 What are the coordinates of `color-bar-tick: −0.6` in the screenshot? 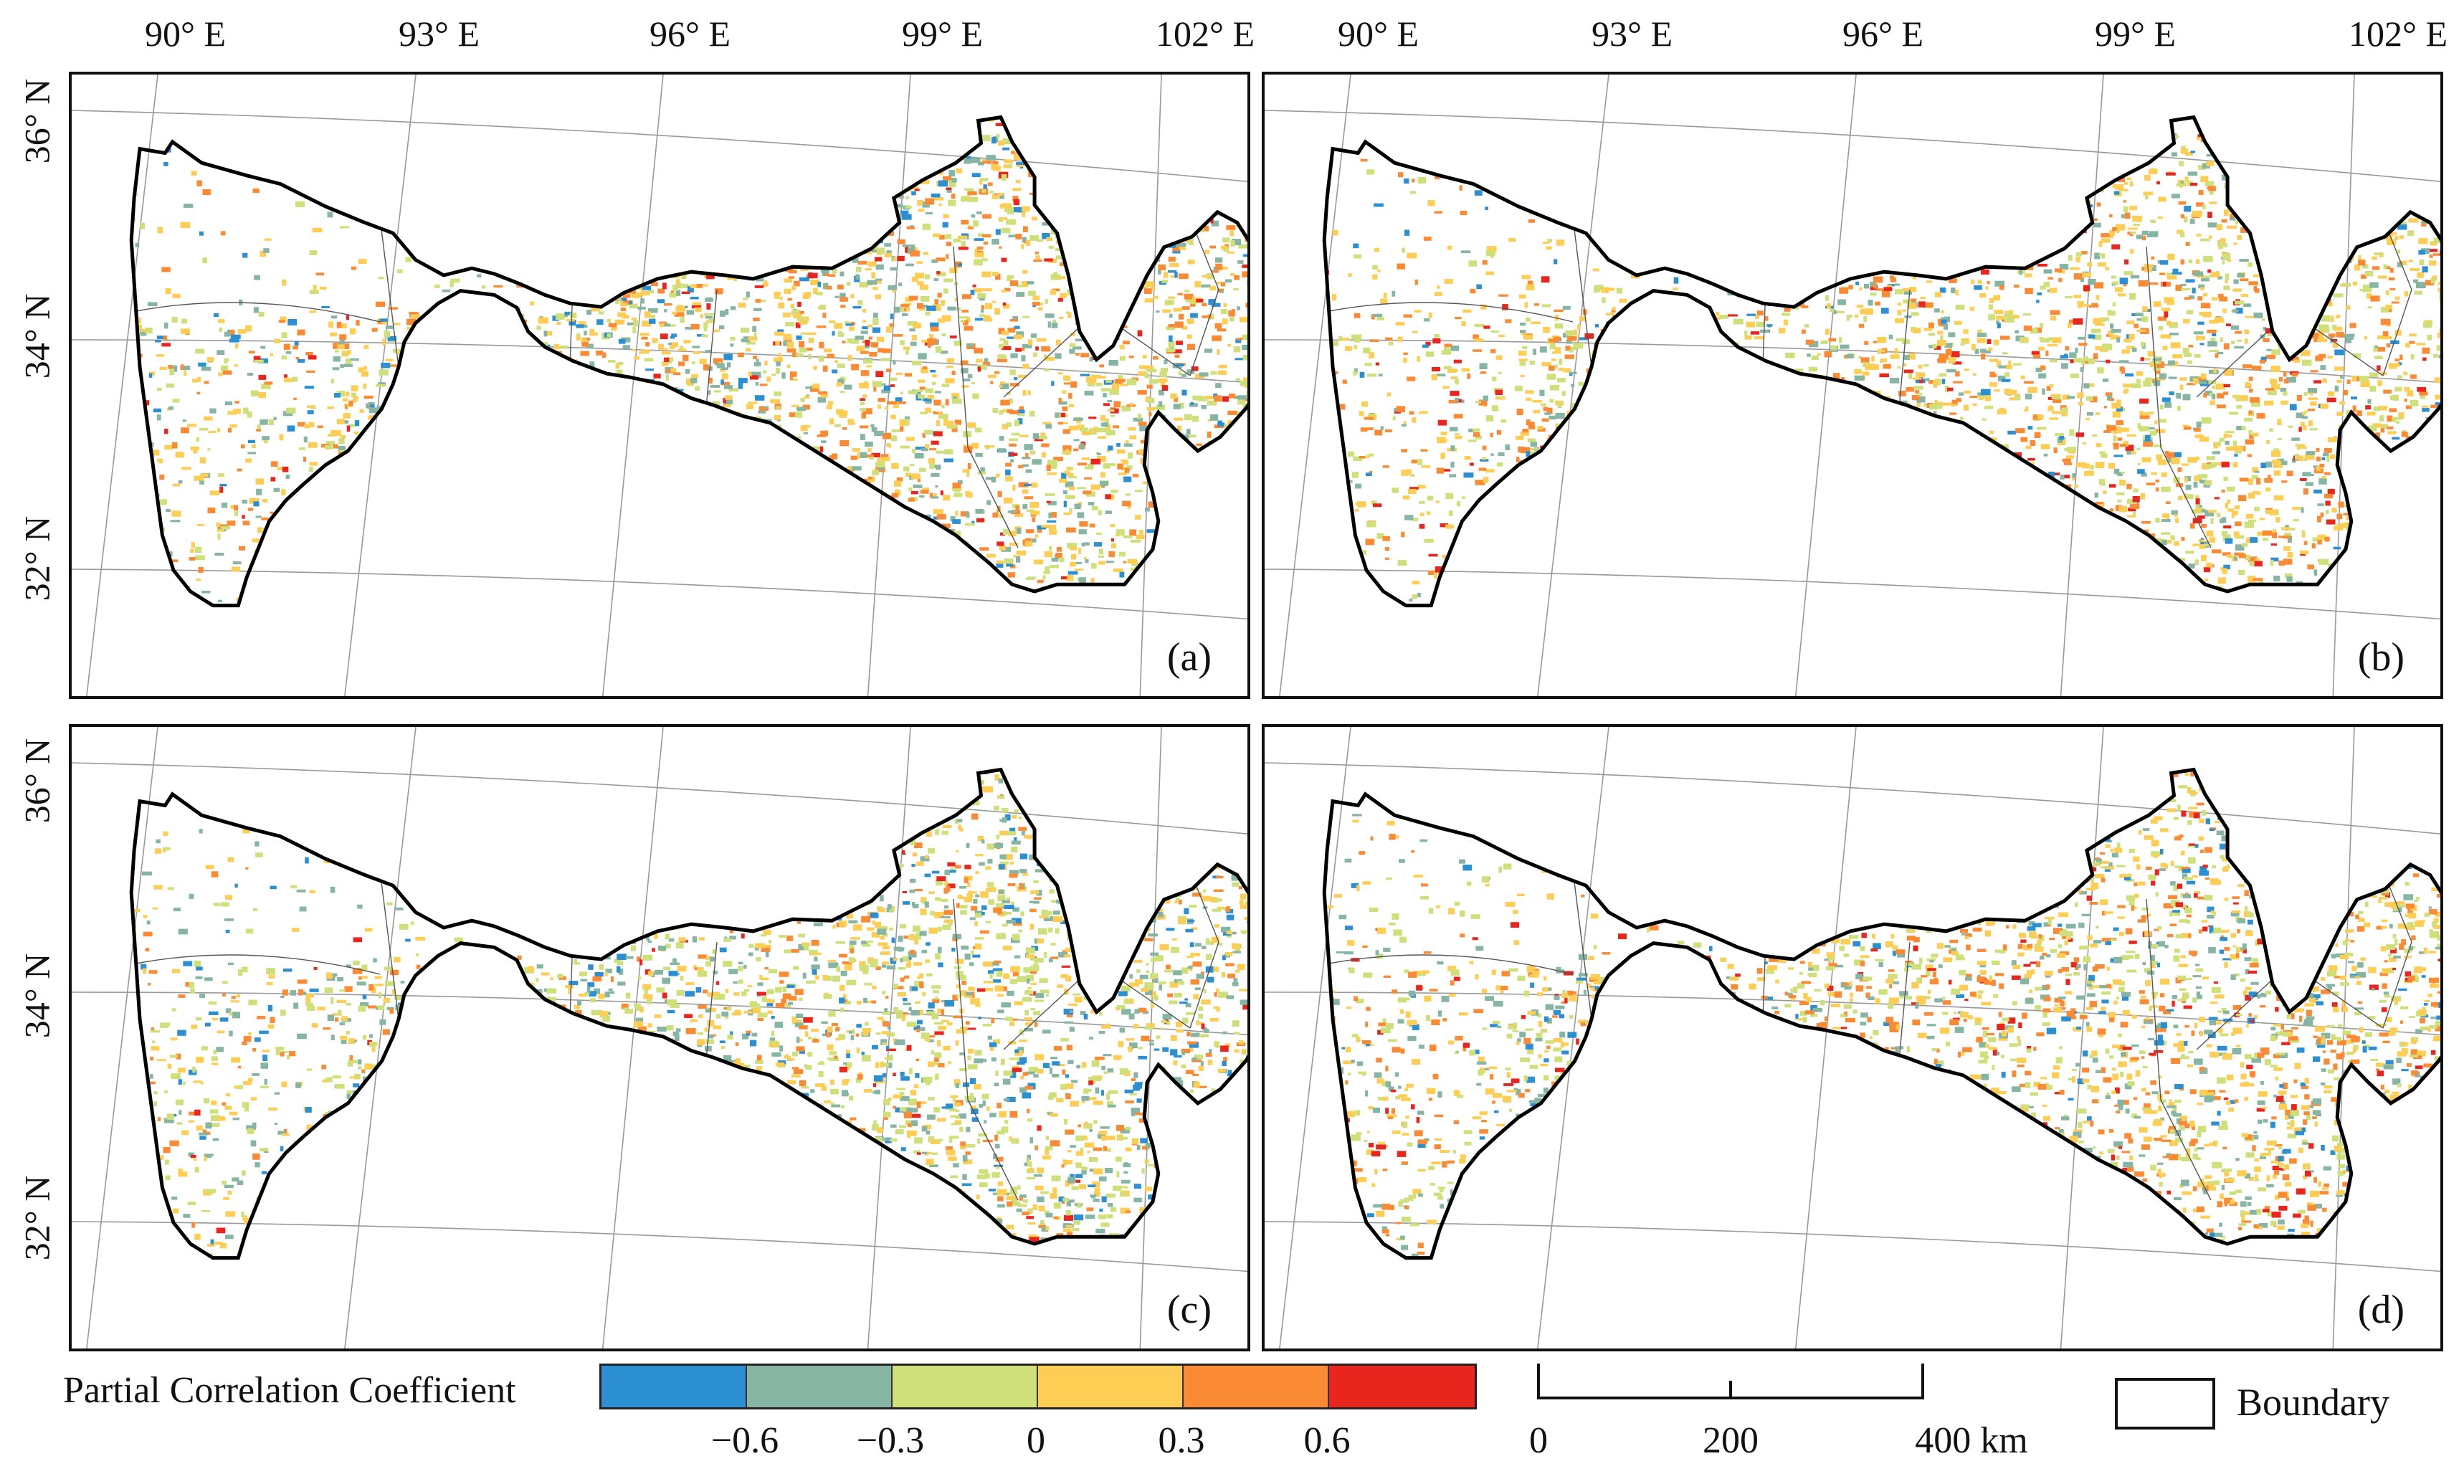 It's located at (745, 1441).